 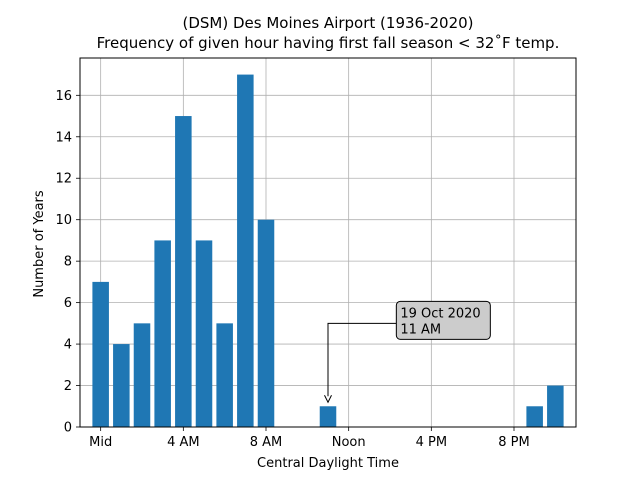 I want to click on x-axis-label: Central Daylight Time, so click(x=328, y=463).